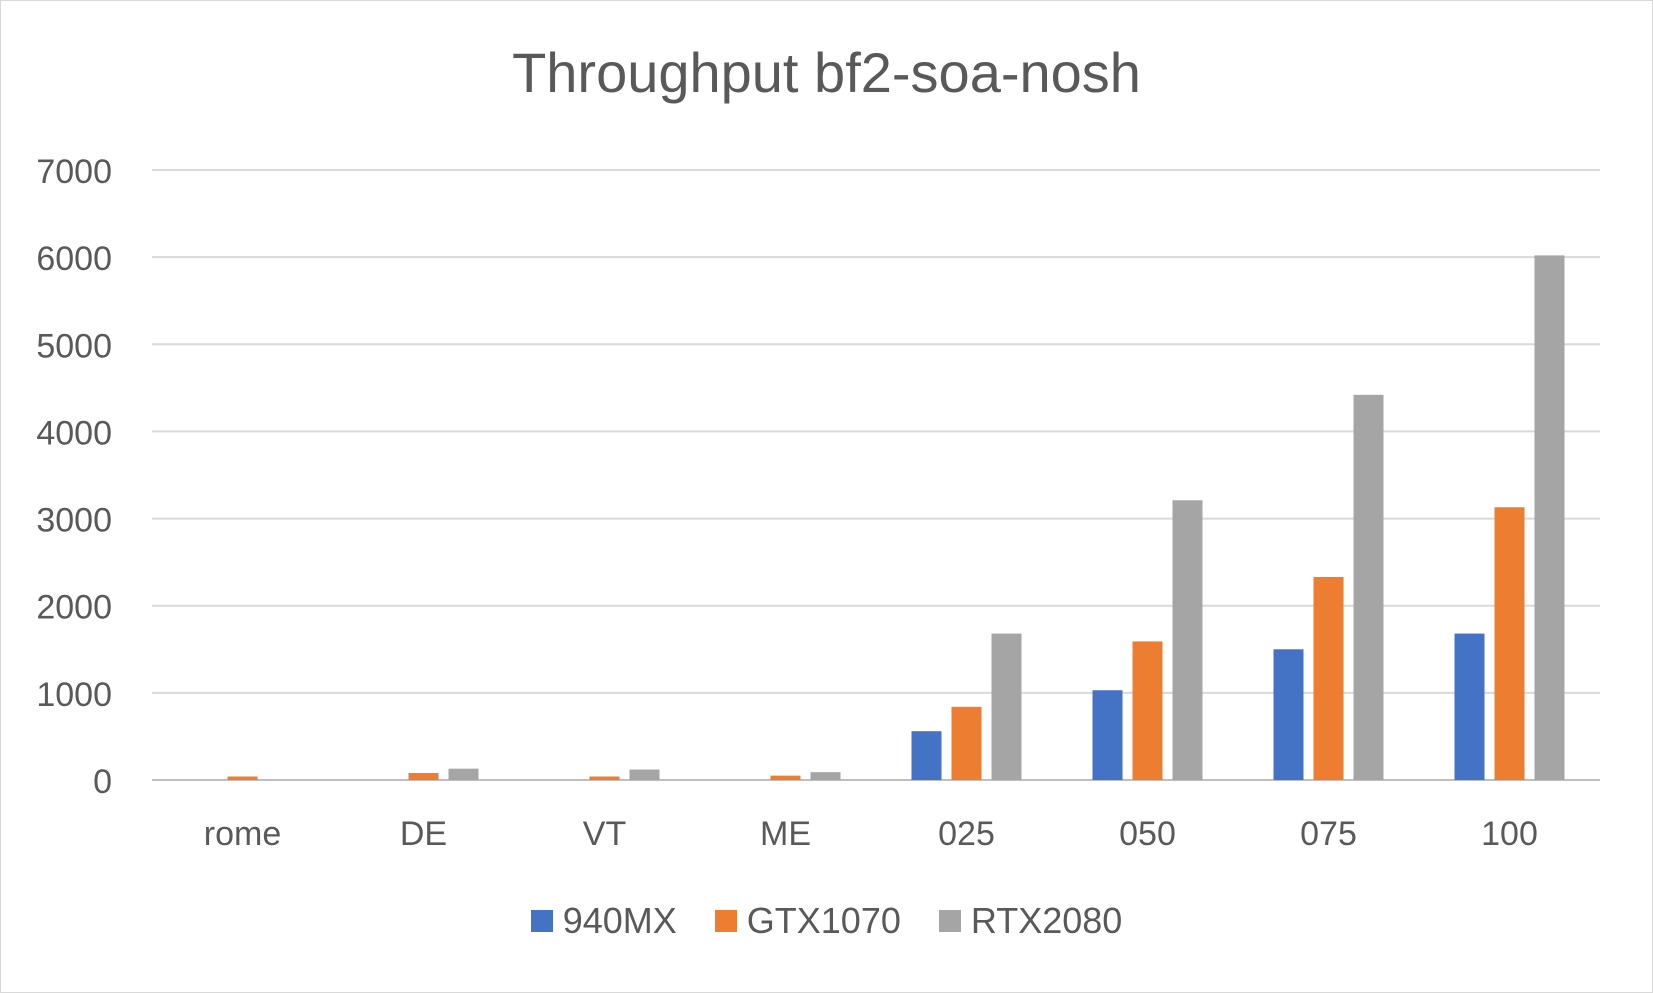  I want to click on legend-label-gtx1070: GTX1070, so click(823, 920).